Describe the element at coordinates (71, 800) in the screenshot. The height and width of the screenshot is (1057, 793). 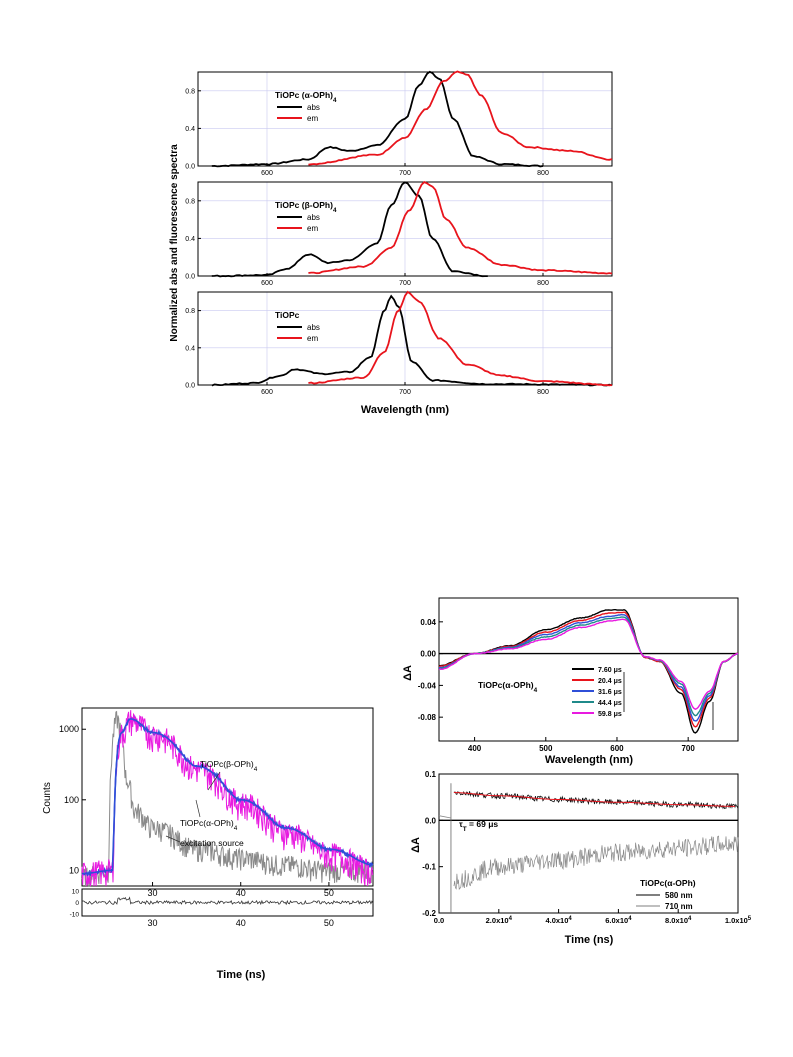
I see `y-tick-label: 100` at that location.